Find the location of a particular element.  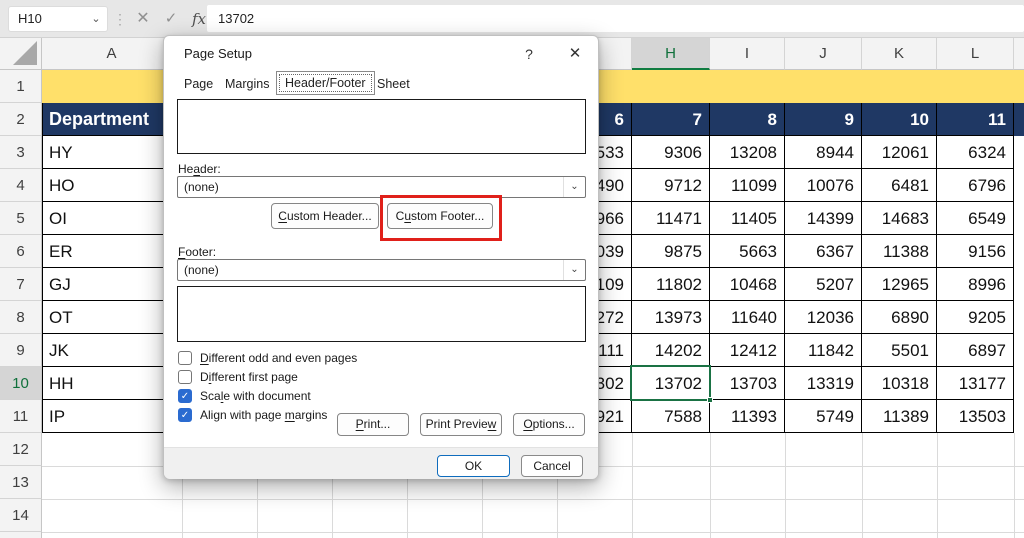

cell-a5: OI is located at coordinates (112, 218).